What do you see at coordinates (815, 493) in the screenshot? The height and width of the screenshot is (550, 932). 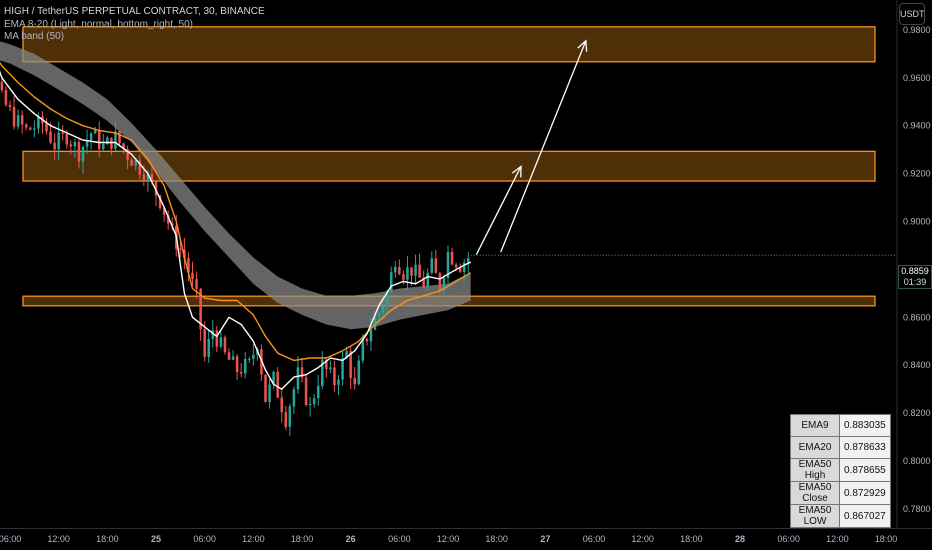 I see `ema-label: EMA50 Close` at bounding box center [815, 493].